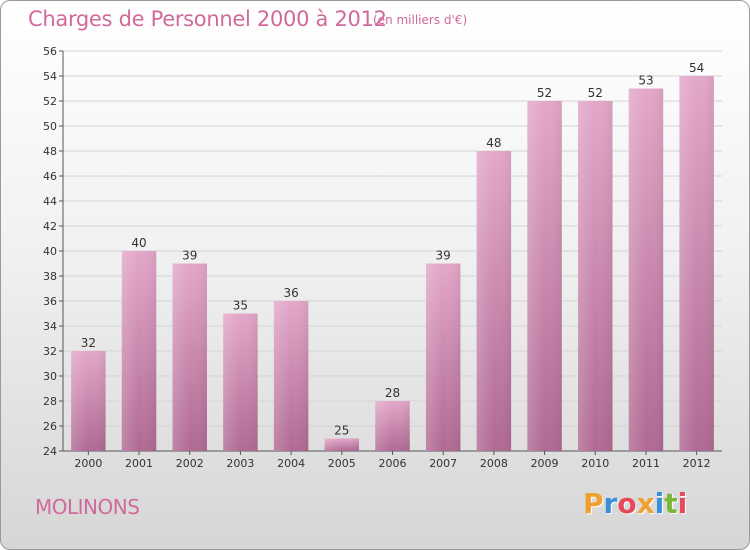  I want to click on data-label: 40, so click(138, 243).